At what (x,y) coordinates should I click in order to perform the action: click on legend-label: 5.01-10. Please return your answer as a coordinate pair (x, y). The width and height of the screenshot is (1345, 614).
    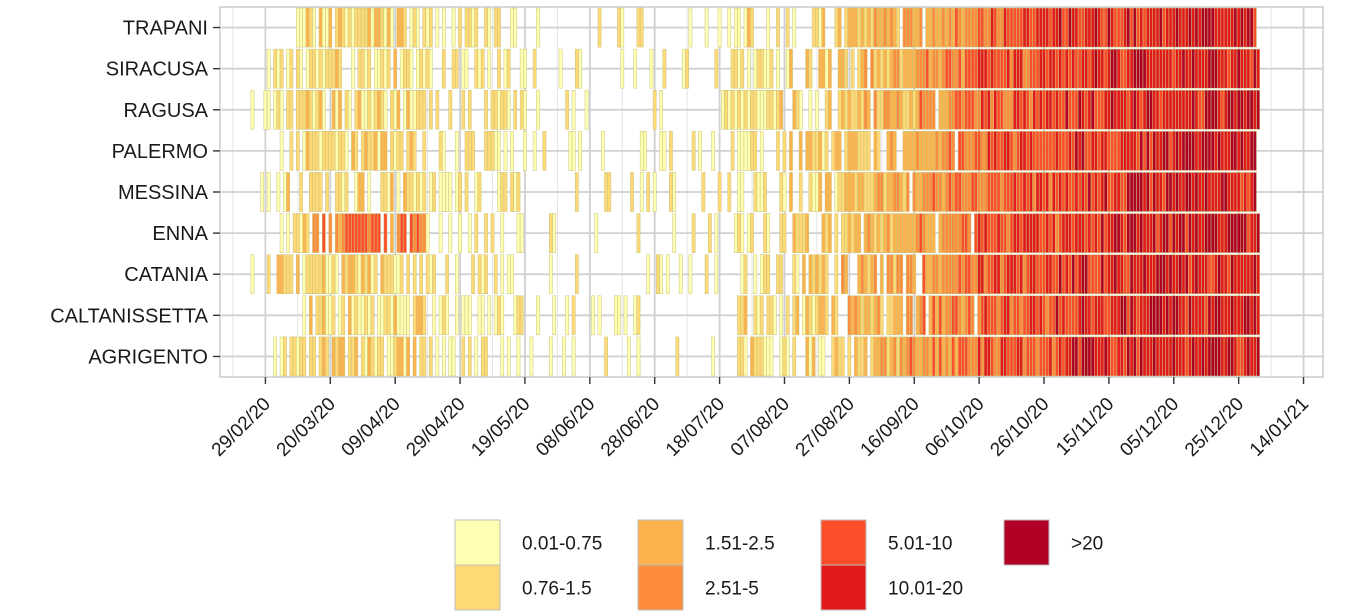
    Looking at the image, I should click on (920, 544).